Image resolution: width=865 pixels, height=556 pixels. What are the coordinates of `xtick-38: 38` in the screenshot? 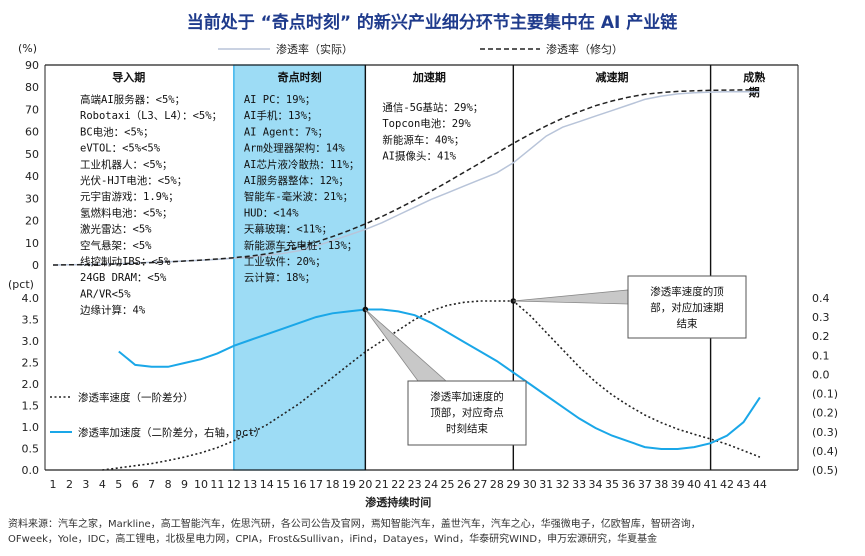 It's located at (661, 484).